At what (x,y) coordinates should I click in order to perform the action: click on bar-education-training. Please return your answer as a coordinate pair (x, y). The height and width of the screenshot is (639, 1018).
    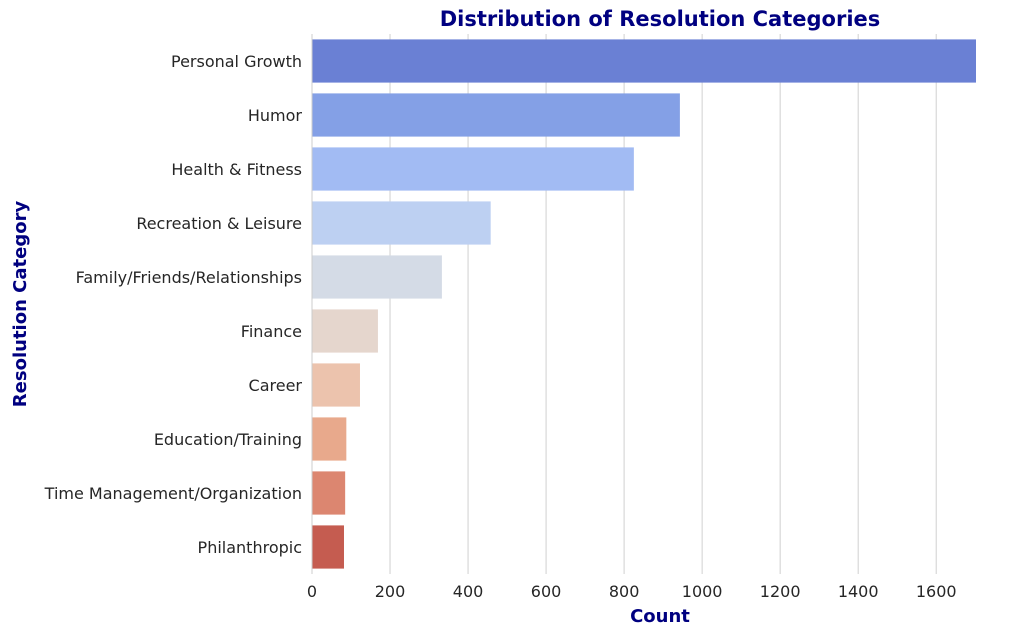
    Looking at the image, I should click on (329, 439).